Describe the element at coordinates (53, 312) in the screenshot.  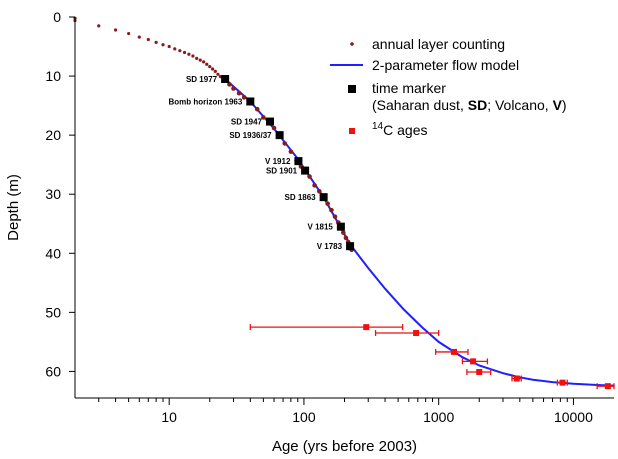
I see `y-tick-label: 50` at that location.